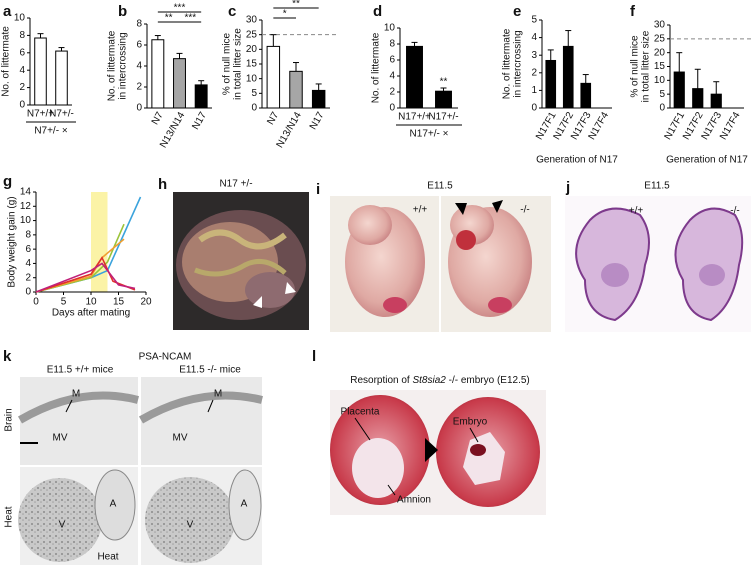  I want to click on y-axis-label: in intercrossing, so click(518, 63).